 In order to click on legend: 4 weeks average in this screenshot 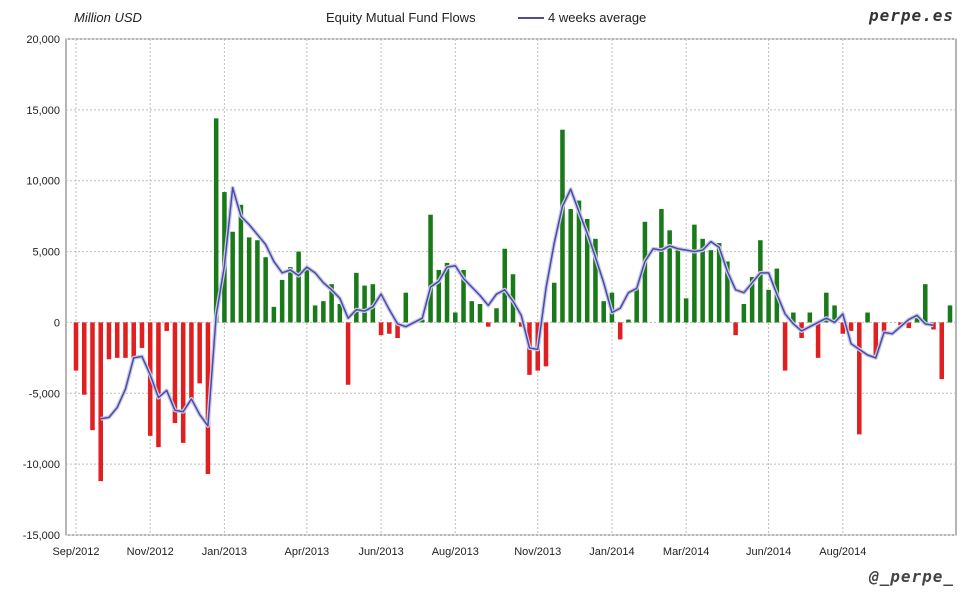, I will do `click(582, 17)`.